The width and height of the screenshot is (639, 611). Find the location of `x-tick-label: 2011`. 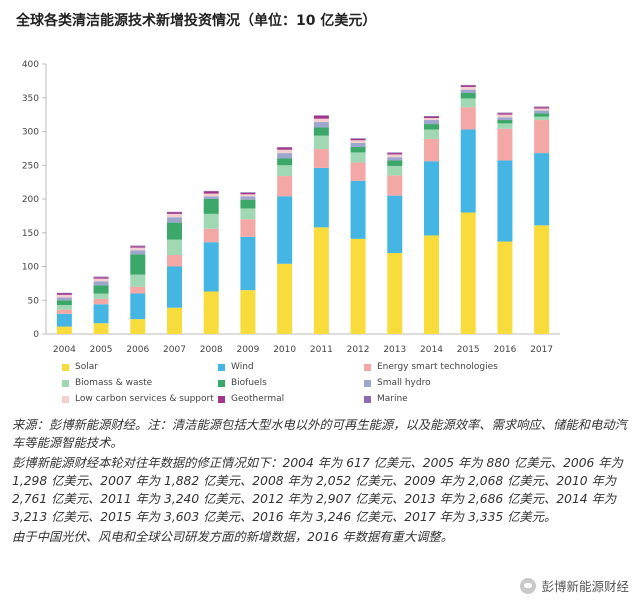

x-tick-label: 2011 is located at coordinates (321, 350).